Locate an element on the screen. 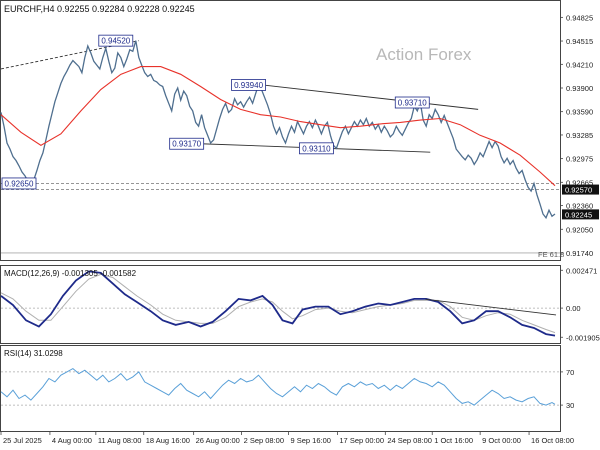 This screenshot has width=600, height=450. fe-label: FE 61.8 is located at coordinates (551, 254).